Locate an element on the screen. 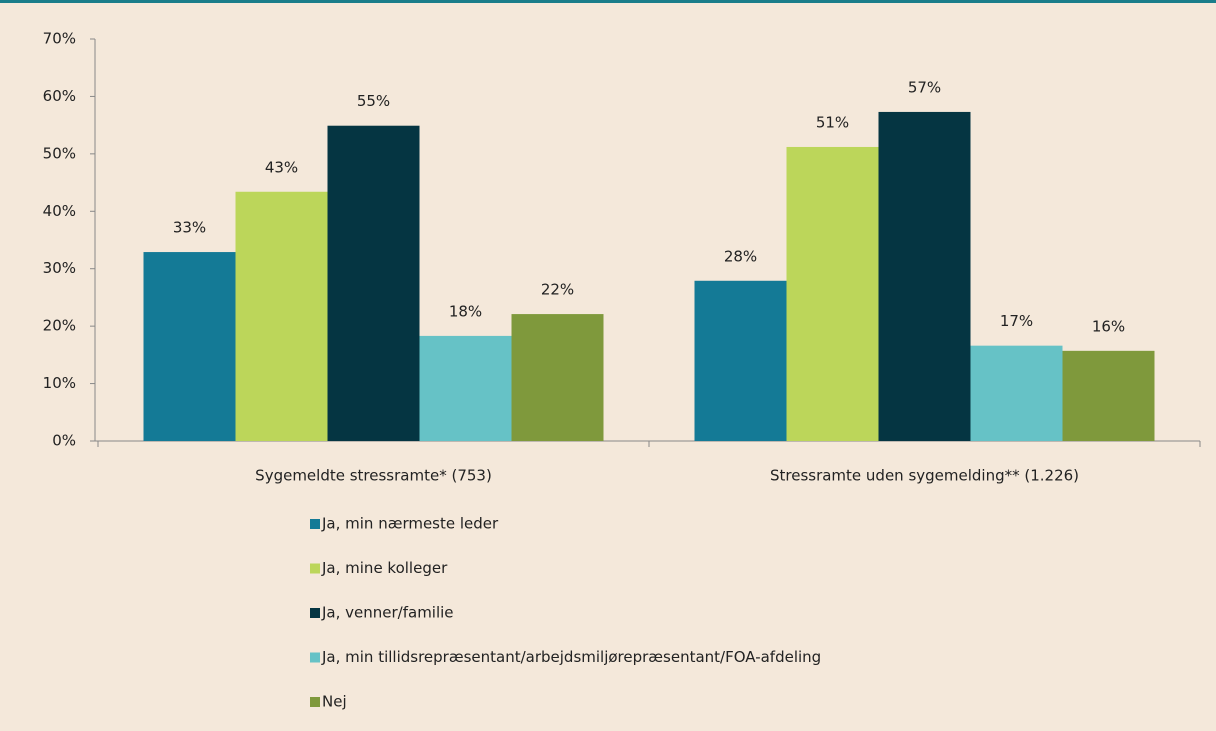  legend-label: Ja, venner/familie is located at coordinates (387, 613).